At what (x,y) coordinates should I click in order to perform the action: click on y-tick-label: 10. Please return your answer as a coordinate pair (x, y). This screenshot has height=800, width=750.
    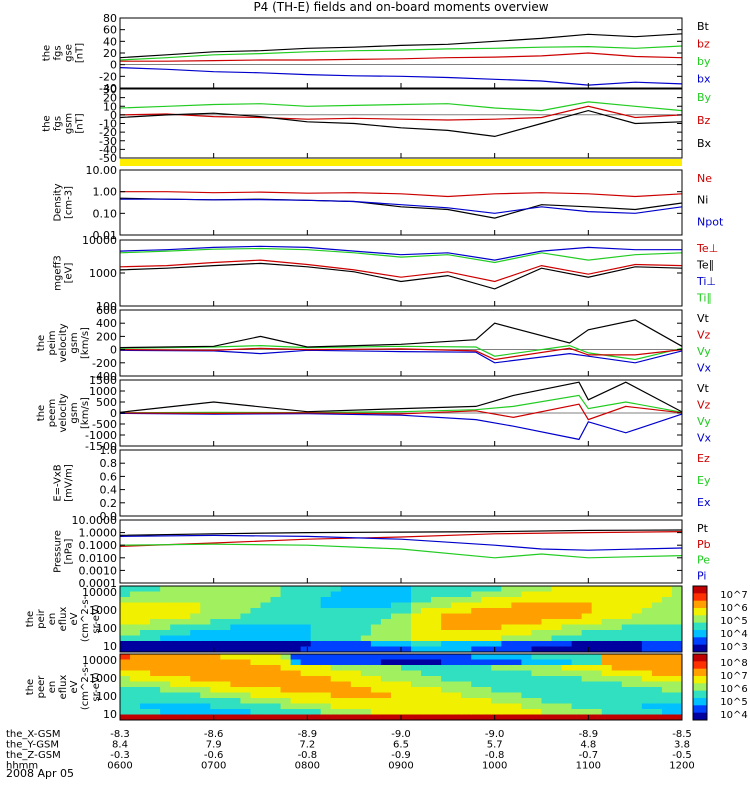
    Looking at the image, I should click on (110, 106).